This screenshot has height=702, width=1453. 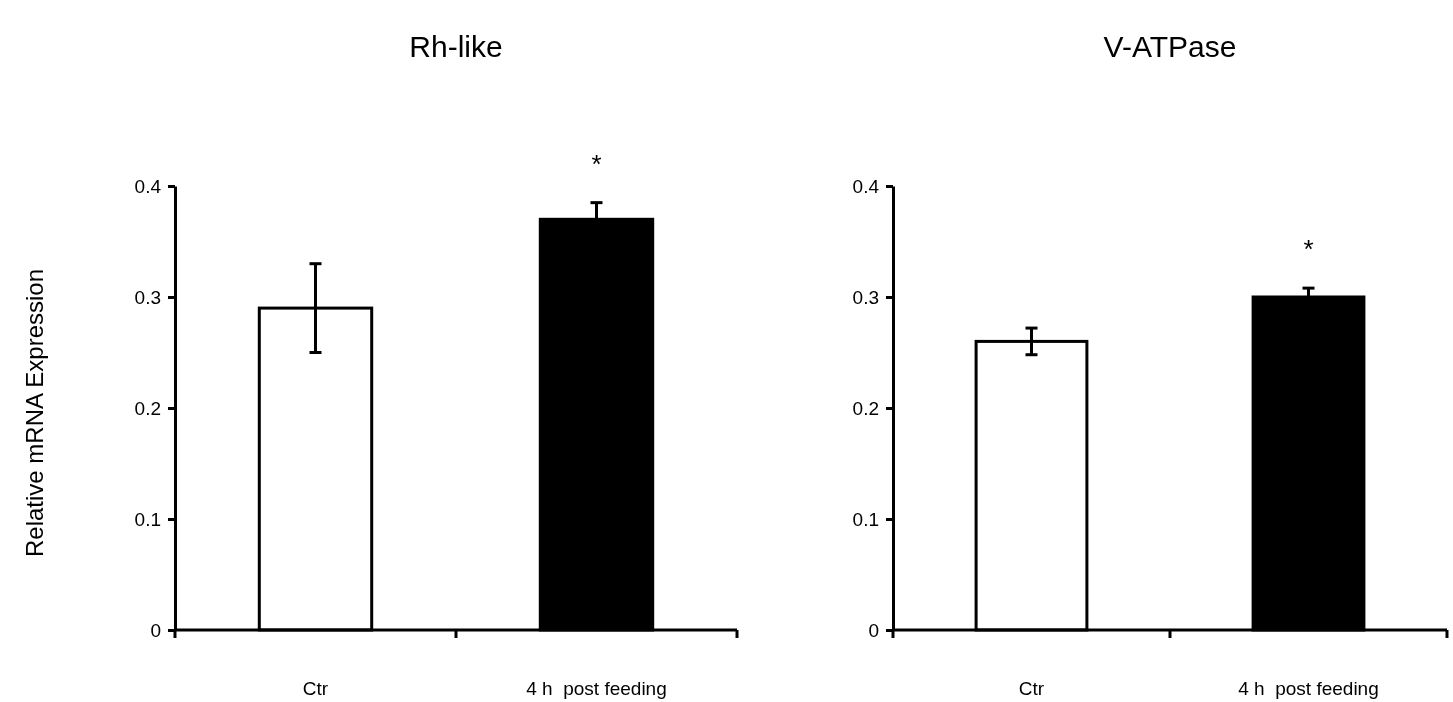 I want to click on chart-title: V-ATPase, so click(x=1170, y=46).